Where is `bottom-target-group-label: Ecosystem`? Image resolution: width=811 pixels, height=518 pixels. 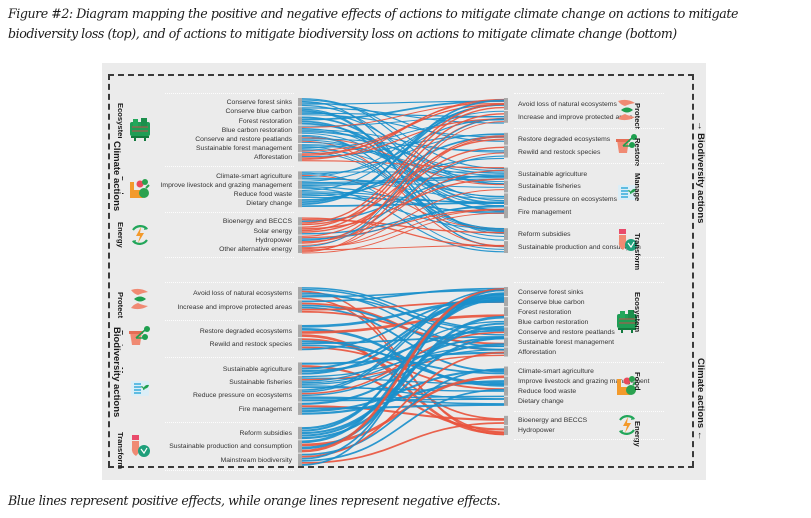
bottom-target-group-label: Ecosystem is located at coordinates (637, 312).